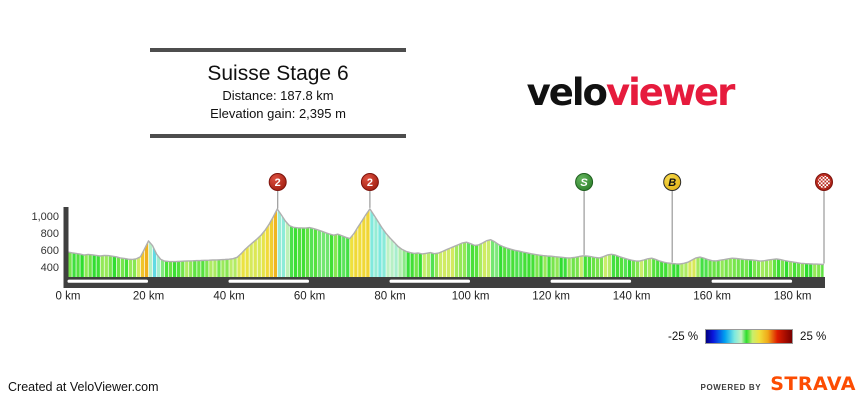 This screenshot has width=860, height=401. Describe the element at coordinates (50, 268) in the screenshot. I see `y-axis-label: 400` at that location.